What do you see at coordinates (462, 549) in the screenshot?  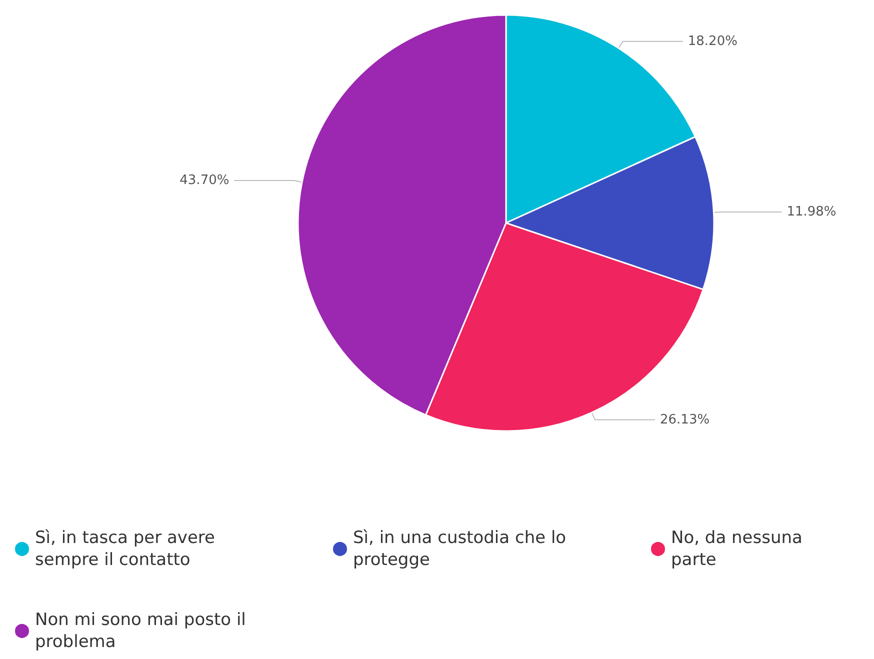 I see `legend-label: Sì, in una custodia che lo protegge` at bounding box center [462, 549].